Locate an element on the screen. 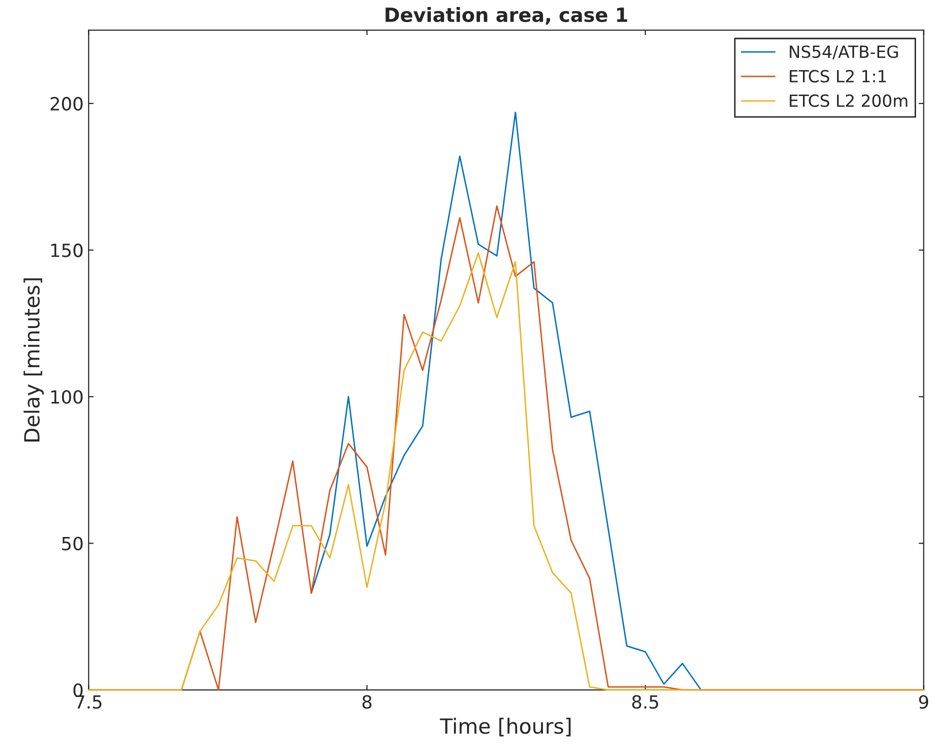 The width and height of the screenshot is (933, 754). legend-label: ETCS L2 200m is located at coordinates (849, 100).